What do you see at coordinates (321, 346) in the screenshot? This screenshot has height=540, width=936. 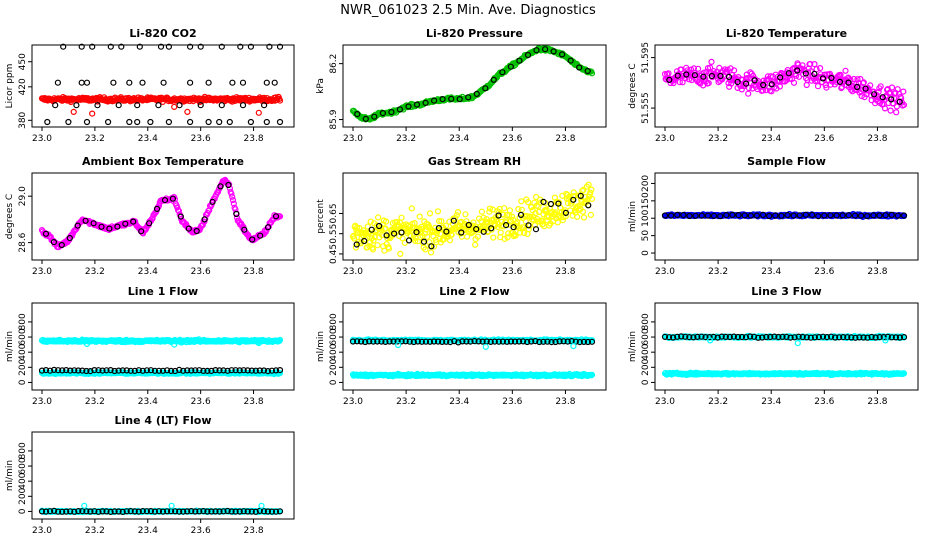 I see `y-axis-label: ml/min` at bounding box center [321, 346].